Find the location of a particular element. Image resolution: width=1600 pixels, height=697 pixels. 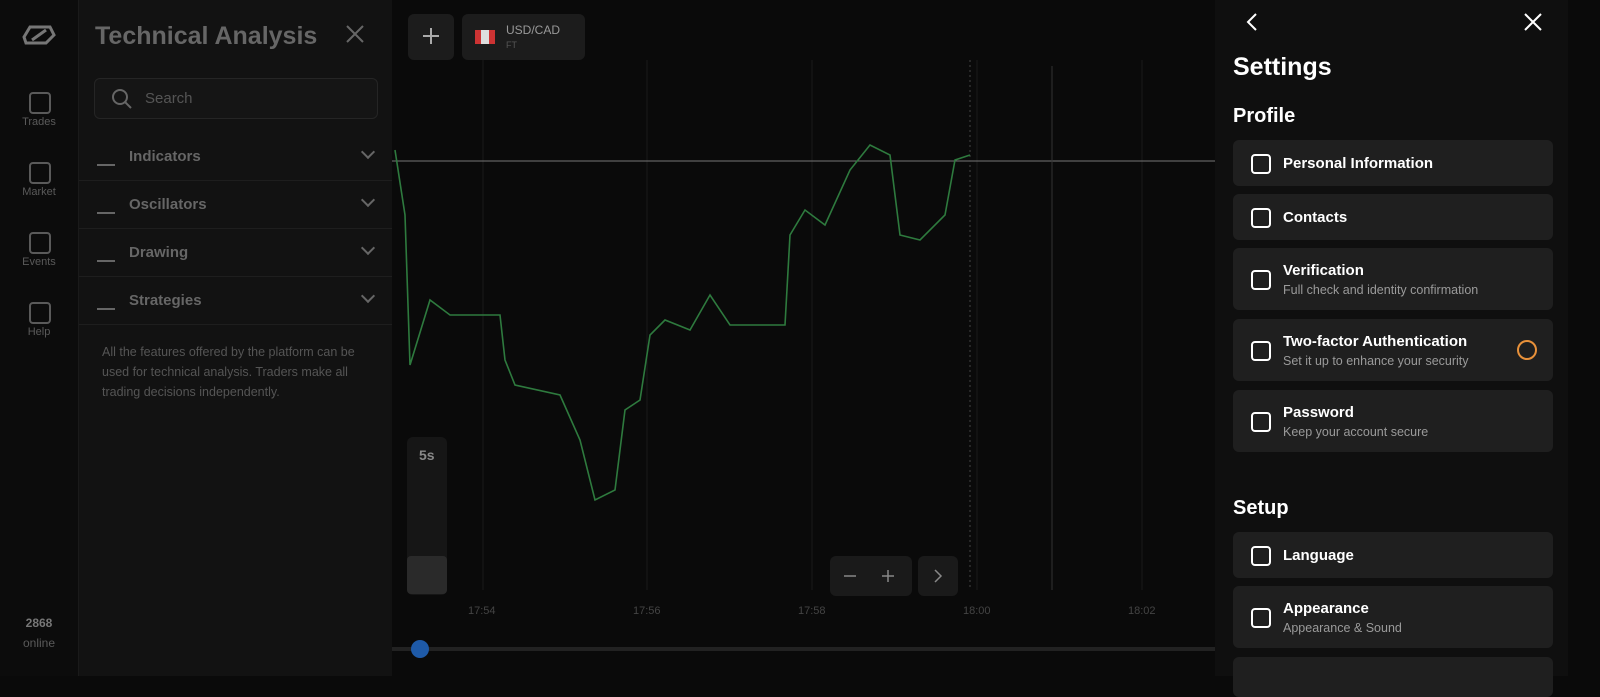

settings-item: Personal Information is located at coordinates (1393, 163).